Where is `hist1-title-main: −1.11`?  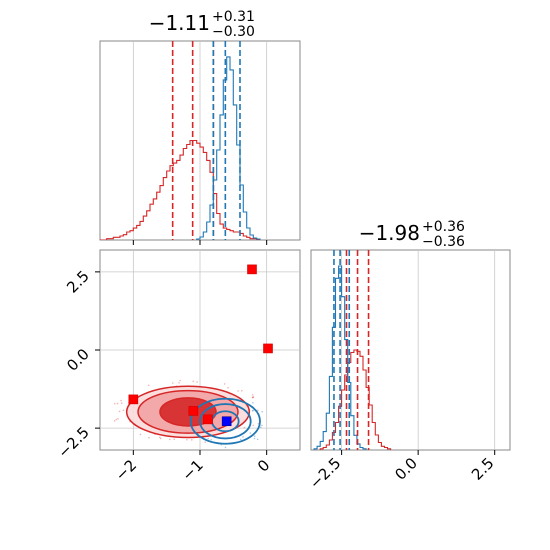
hist1-title-main: −1.11 is located at coordinates (179, 23).